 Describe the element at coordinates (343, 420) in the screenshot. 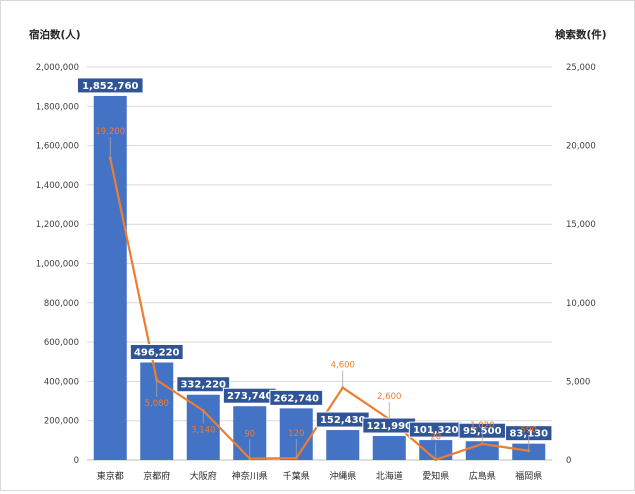

I see `bar-data-label: 152,430` at that location.